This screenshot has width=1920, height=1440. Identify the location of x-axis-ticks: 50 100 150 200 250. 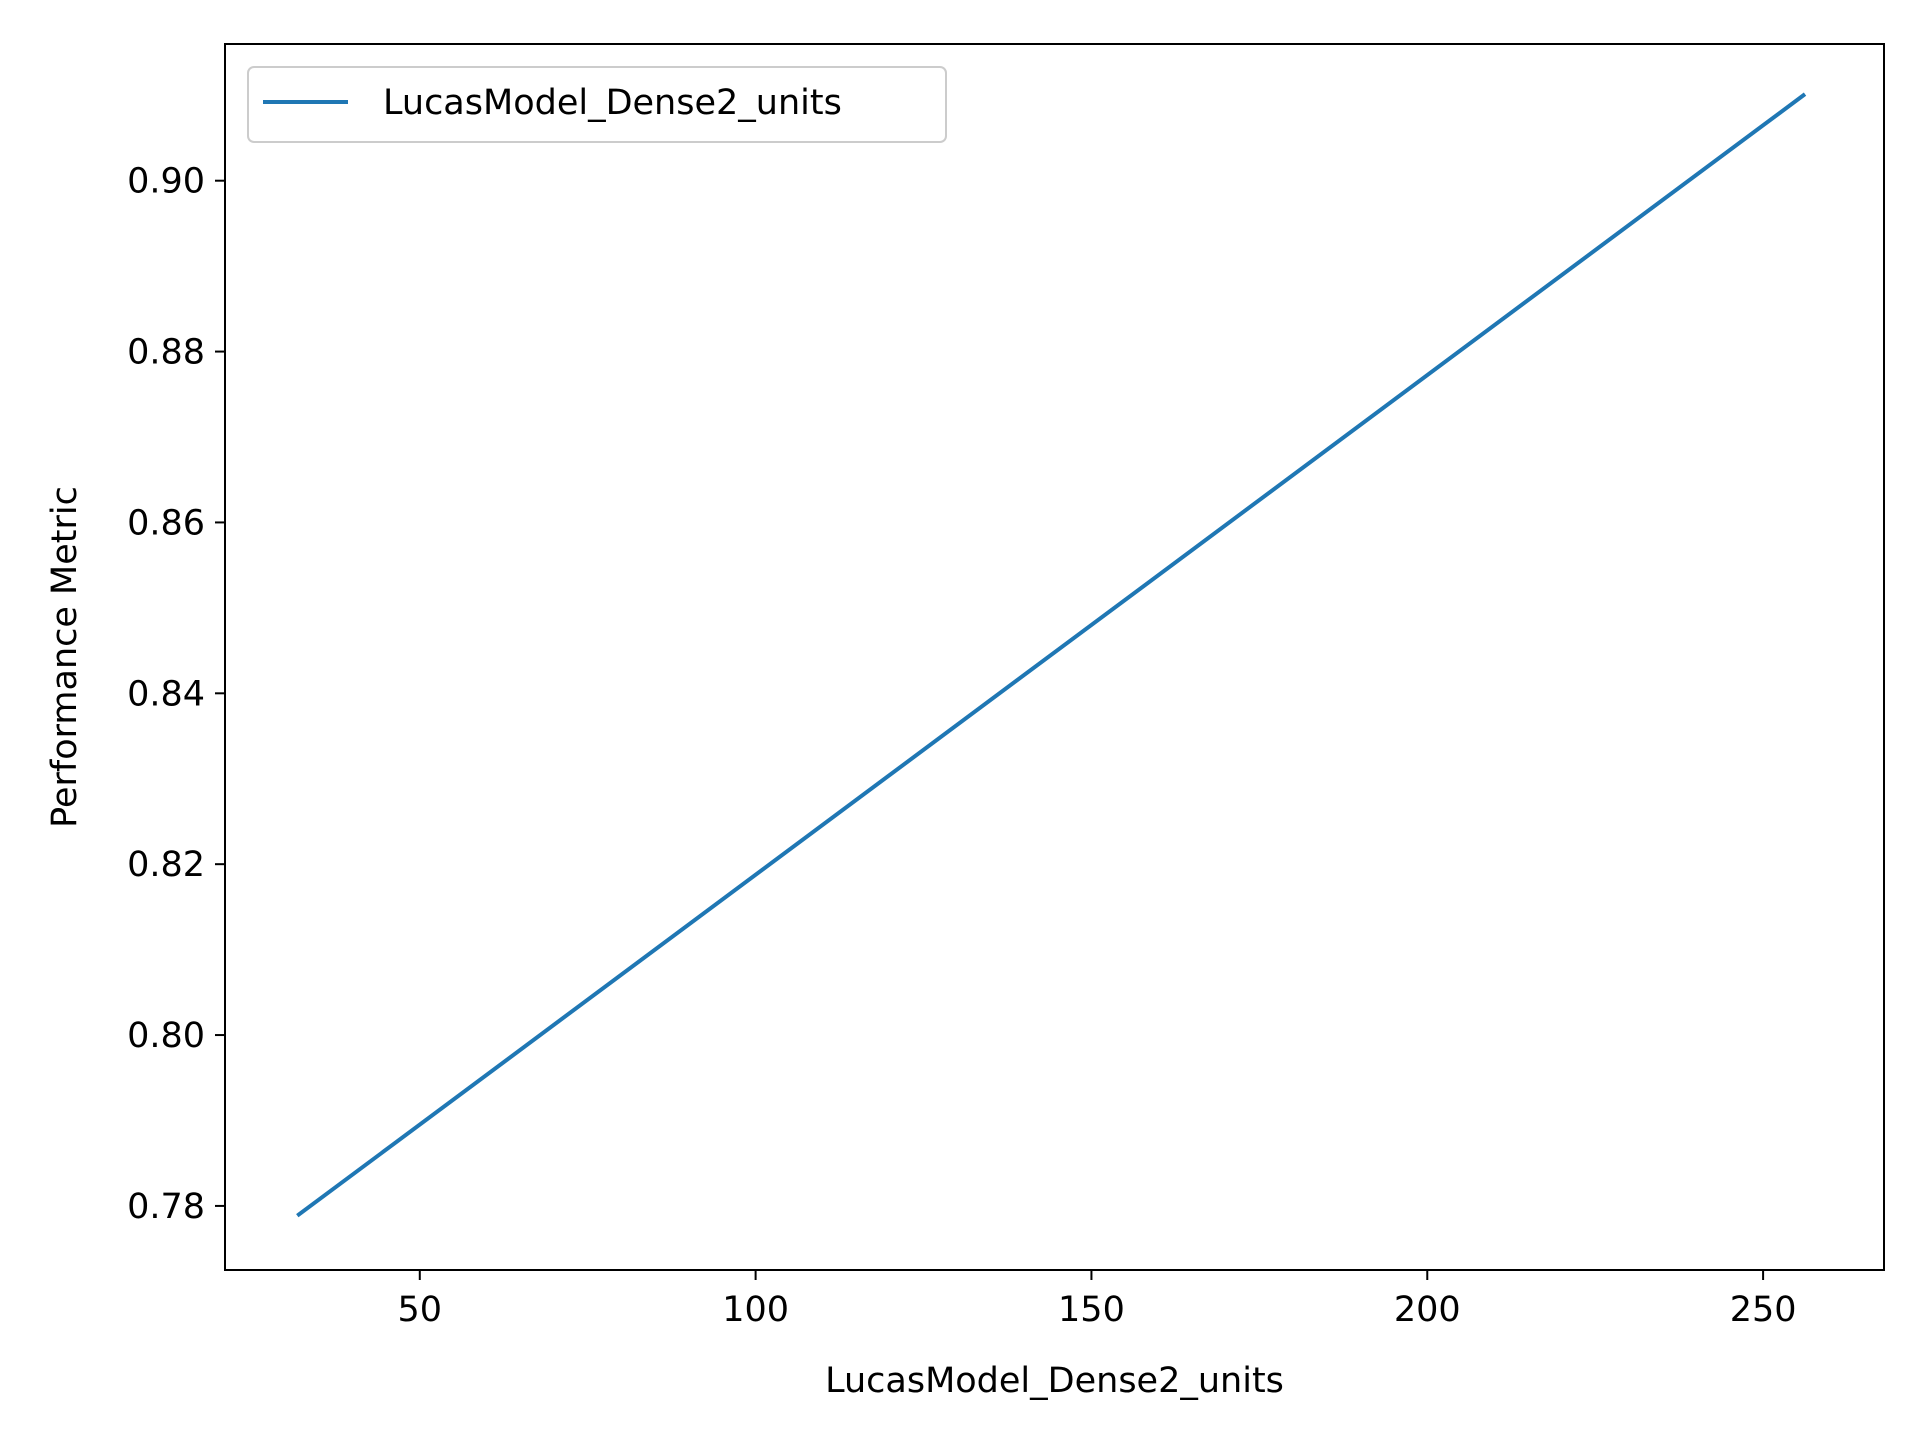
(1097, 1300).